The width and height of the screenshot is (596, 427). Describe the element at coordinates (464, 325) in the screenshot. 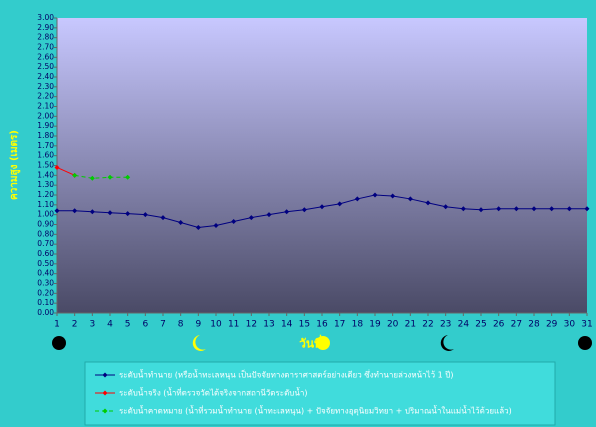

I see `x-tick-label: 24` at that location.